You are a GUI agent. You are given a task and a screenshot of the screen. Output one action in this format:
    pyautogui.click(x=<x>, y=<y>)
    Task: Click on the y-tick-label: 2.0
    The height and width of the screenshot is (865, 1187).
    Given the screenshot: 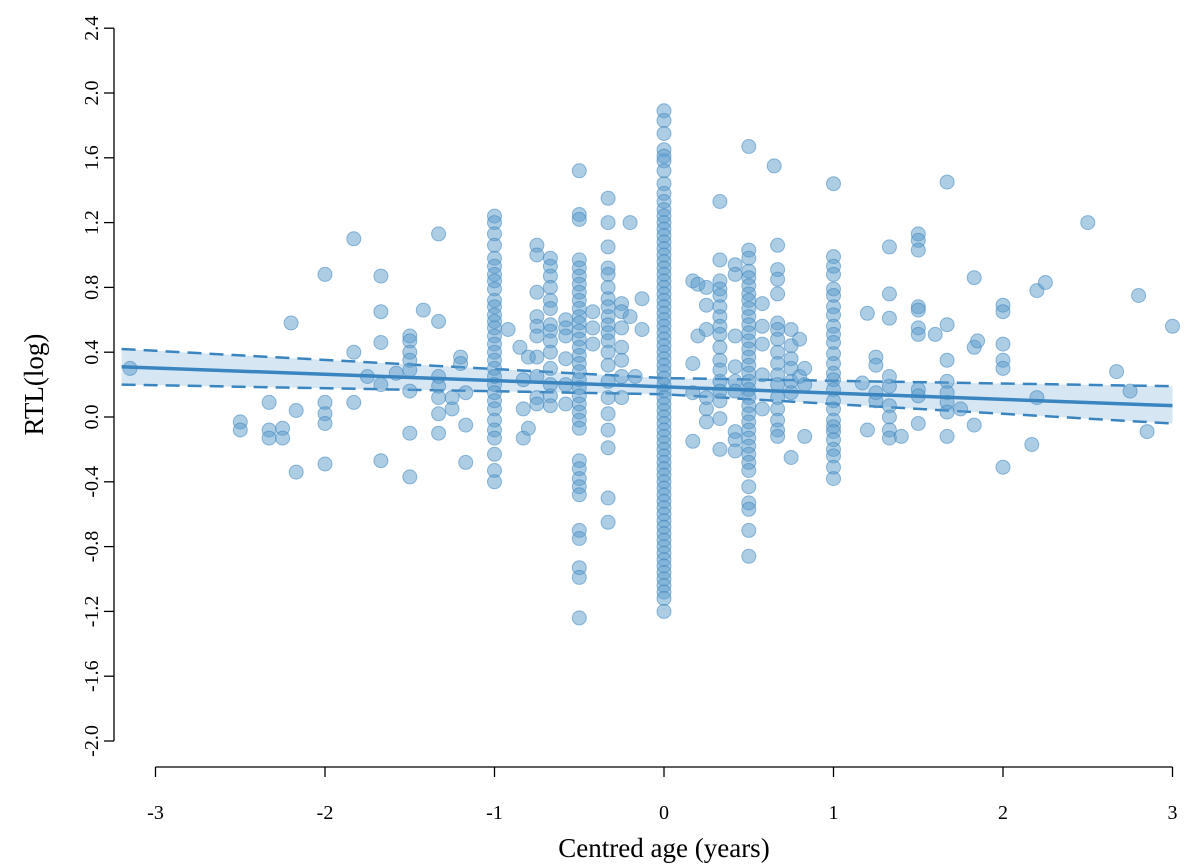 What is the action you would take?
    pyautogui.click(x=92, y=93)
    